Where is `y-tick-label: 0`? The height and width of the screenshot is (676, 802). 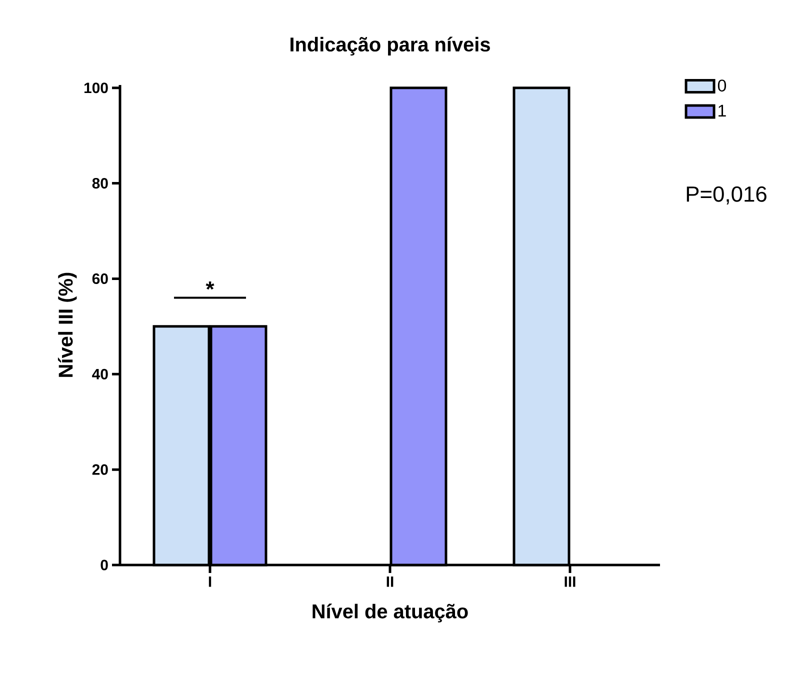 y-tick-label: 0 is located at coordinates (104, 565).